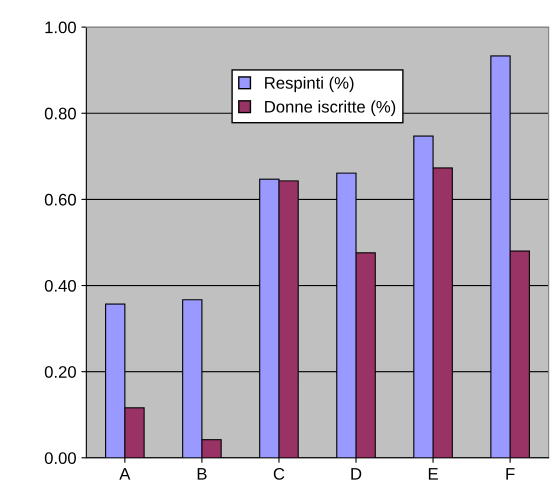  Describe the element at coordinates (202, 474) in the screenshot. I see `x-tick-label: B` at that location.